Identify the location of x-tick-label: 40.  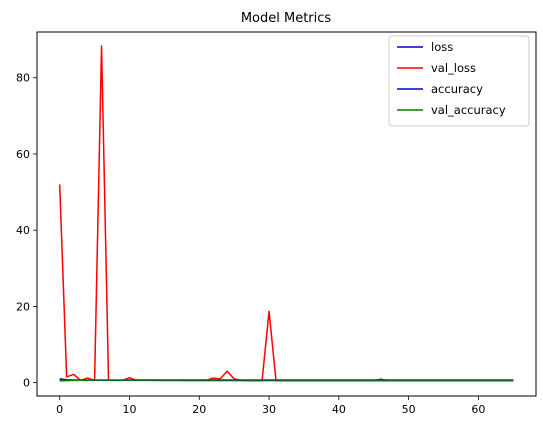
(339, 409).